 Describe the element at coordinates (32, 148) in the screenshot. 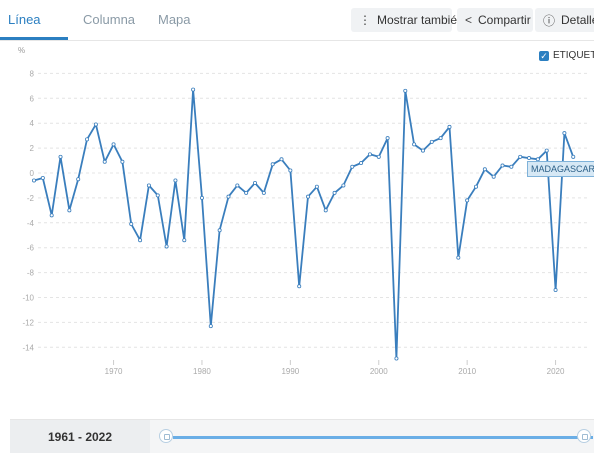

I see `y-tick-label: 2` at that location.